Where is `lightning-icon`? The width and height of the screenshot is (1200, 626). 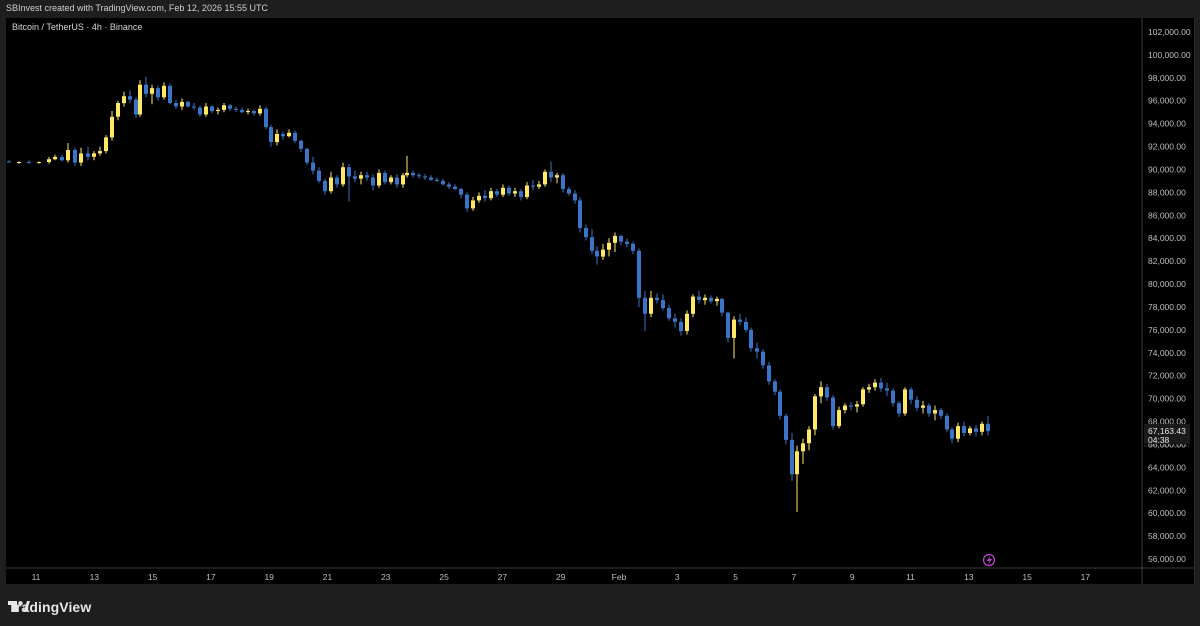
lightning-icon is located at coordinates (989, 560).